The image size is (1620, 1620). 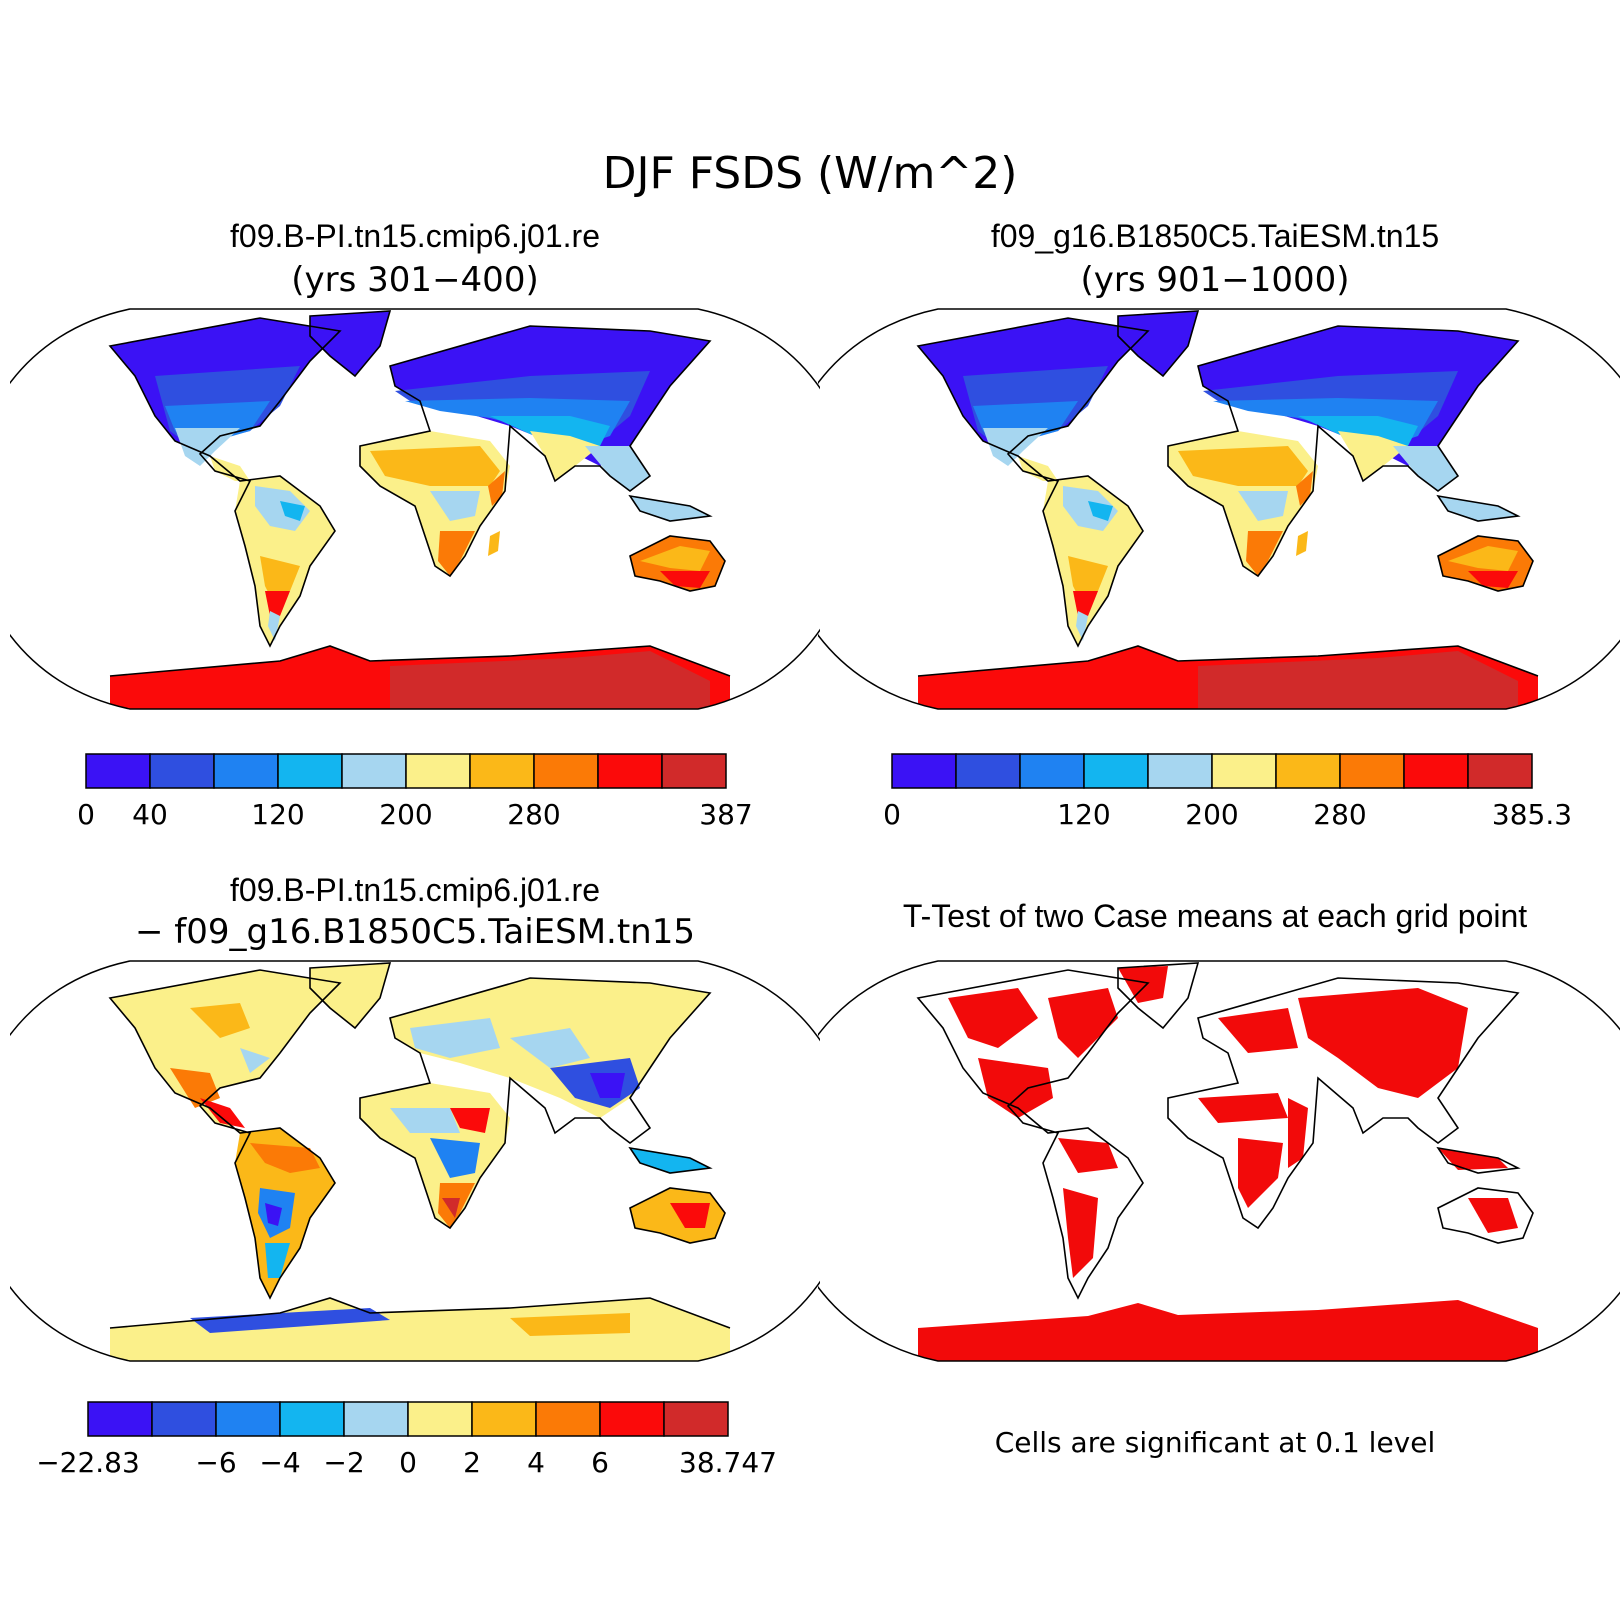 I want to click on significance-note: Cells are significant at 0.1 level, so click(x=1215, y=1442).